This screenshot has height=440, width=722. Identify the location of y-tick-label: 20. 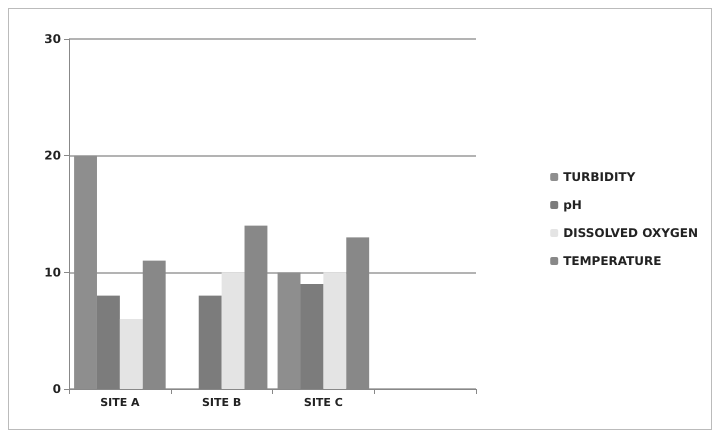
(52, 155).